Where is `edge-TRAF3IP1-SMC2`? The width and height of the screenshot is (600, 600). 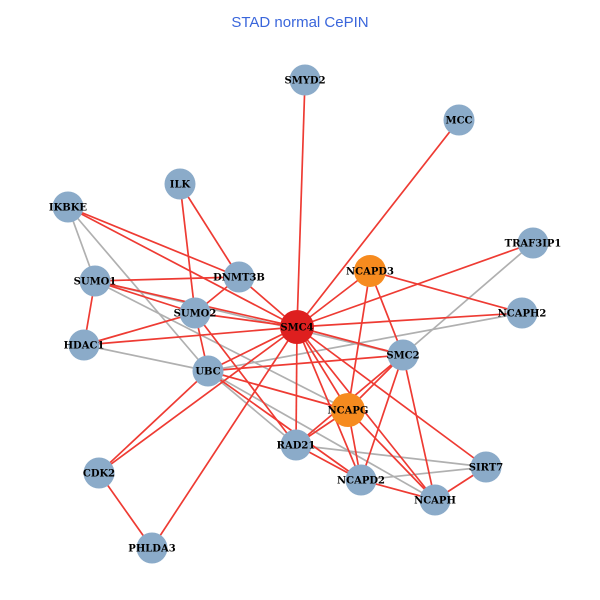 edge-TRAF3IP1-SMC2 is located at coordinates (468, 299).